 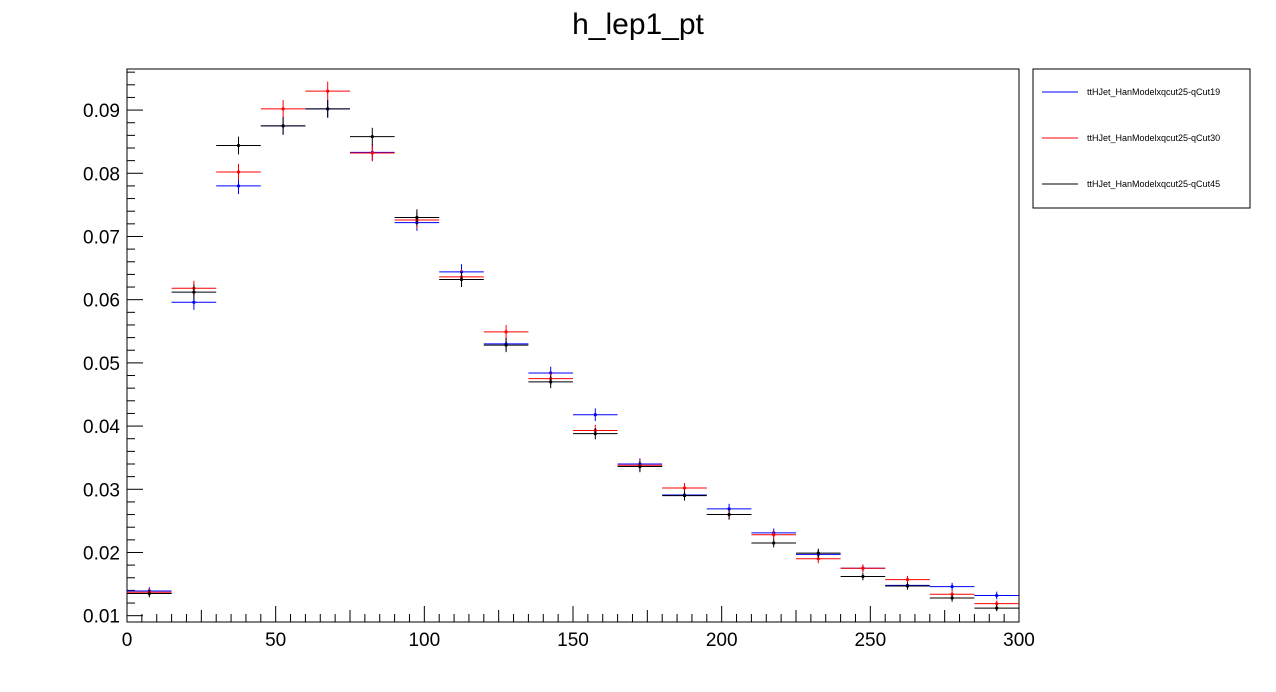 What do you see at coordinates (101, 553) in the screenshot?
I see `y-tick-label: 0.02` at bounding box center [101, 553].